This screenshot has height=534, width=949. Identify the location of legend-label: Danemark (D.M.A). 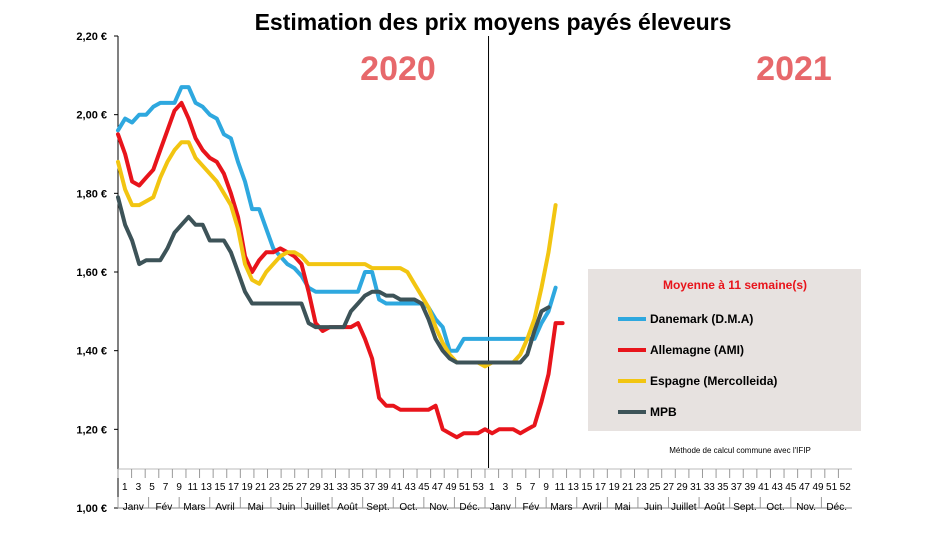
(701, 319).